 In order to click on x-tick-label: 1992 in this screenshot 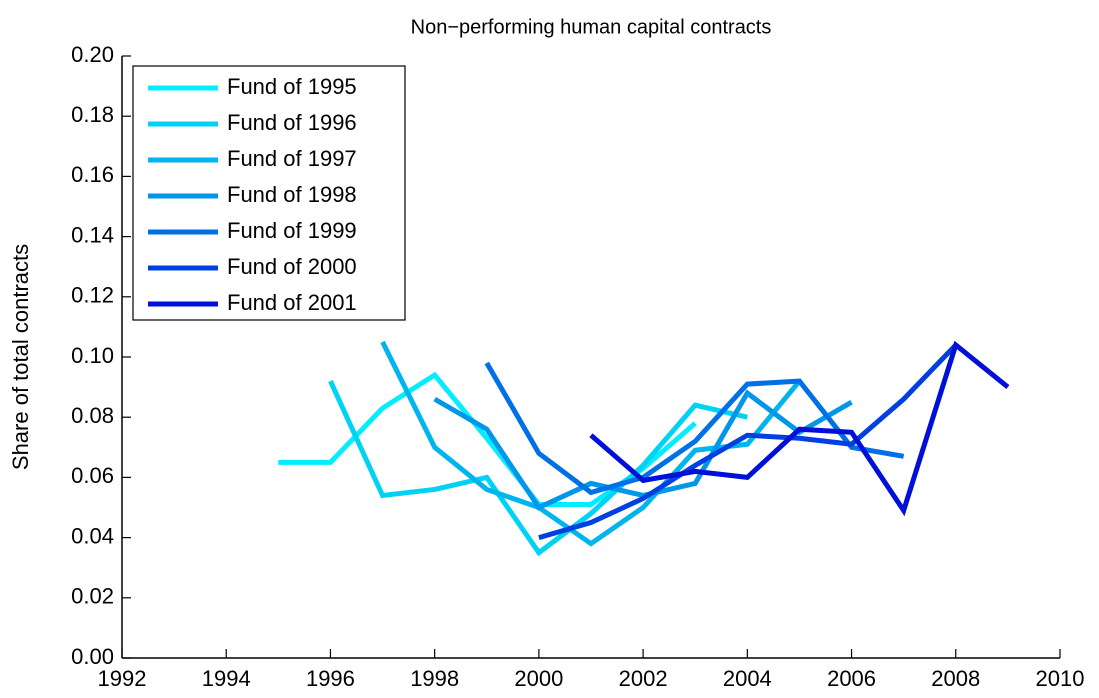, I will do `click(122, 678)`.